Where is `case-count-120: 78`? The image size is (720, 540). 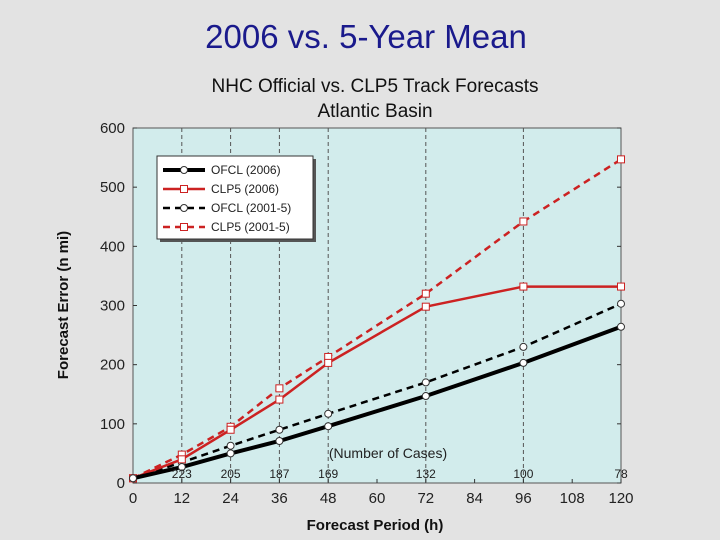 case-count-120: 78 is located at coordinates (621, 474).